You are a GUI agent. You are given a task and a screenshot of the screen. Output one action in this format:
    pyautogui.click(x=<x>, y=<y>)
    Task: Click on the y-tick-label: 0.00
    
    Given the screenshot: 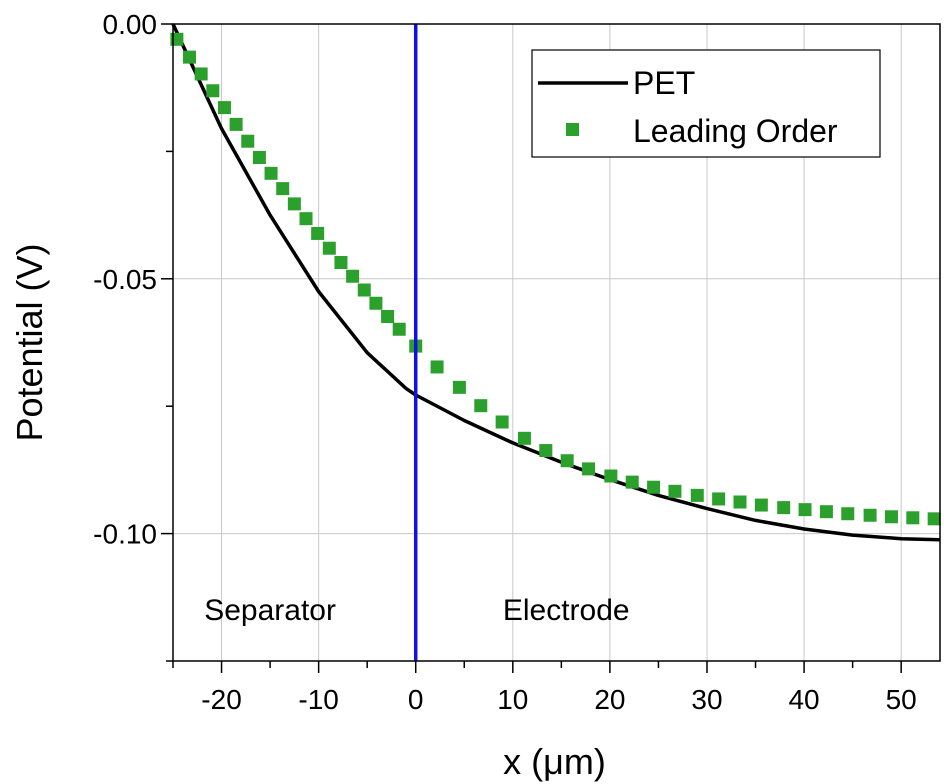 What is the action you would take?
    pyautogui.click(x=130, y=24)
    